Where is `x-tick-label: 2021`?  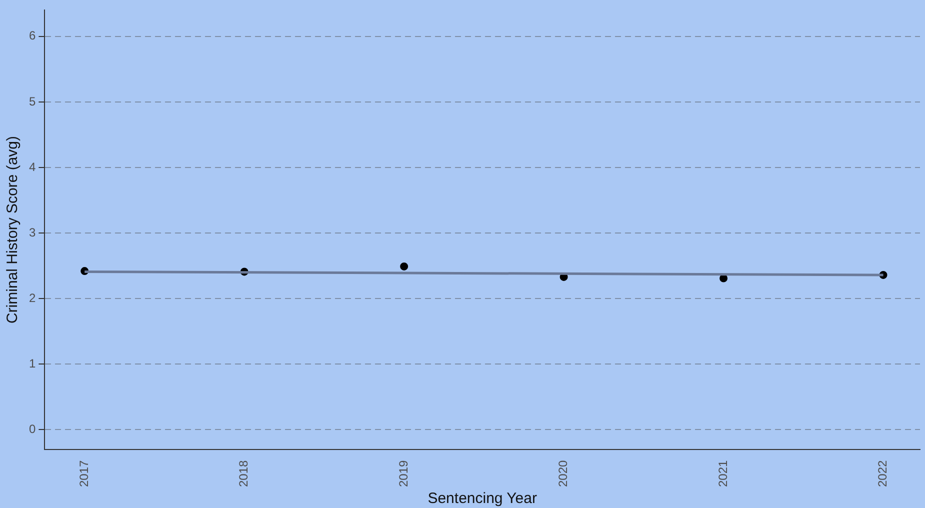 x-tick-label: 2021 is located at coordinates (723, 474).